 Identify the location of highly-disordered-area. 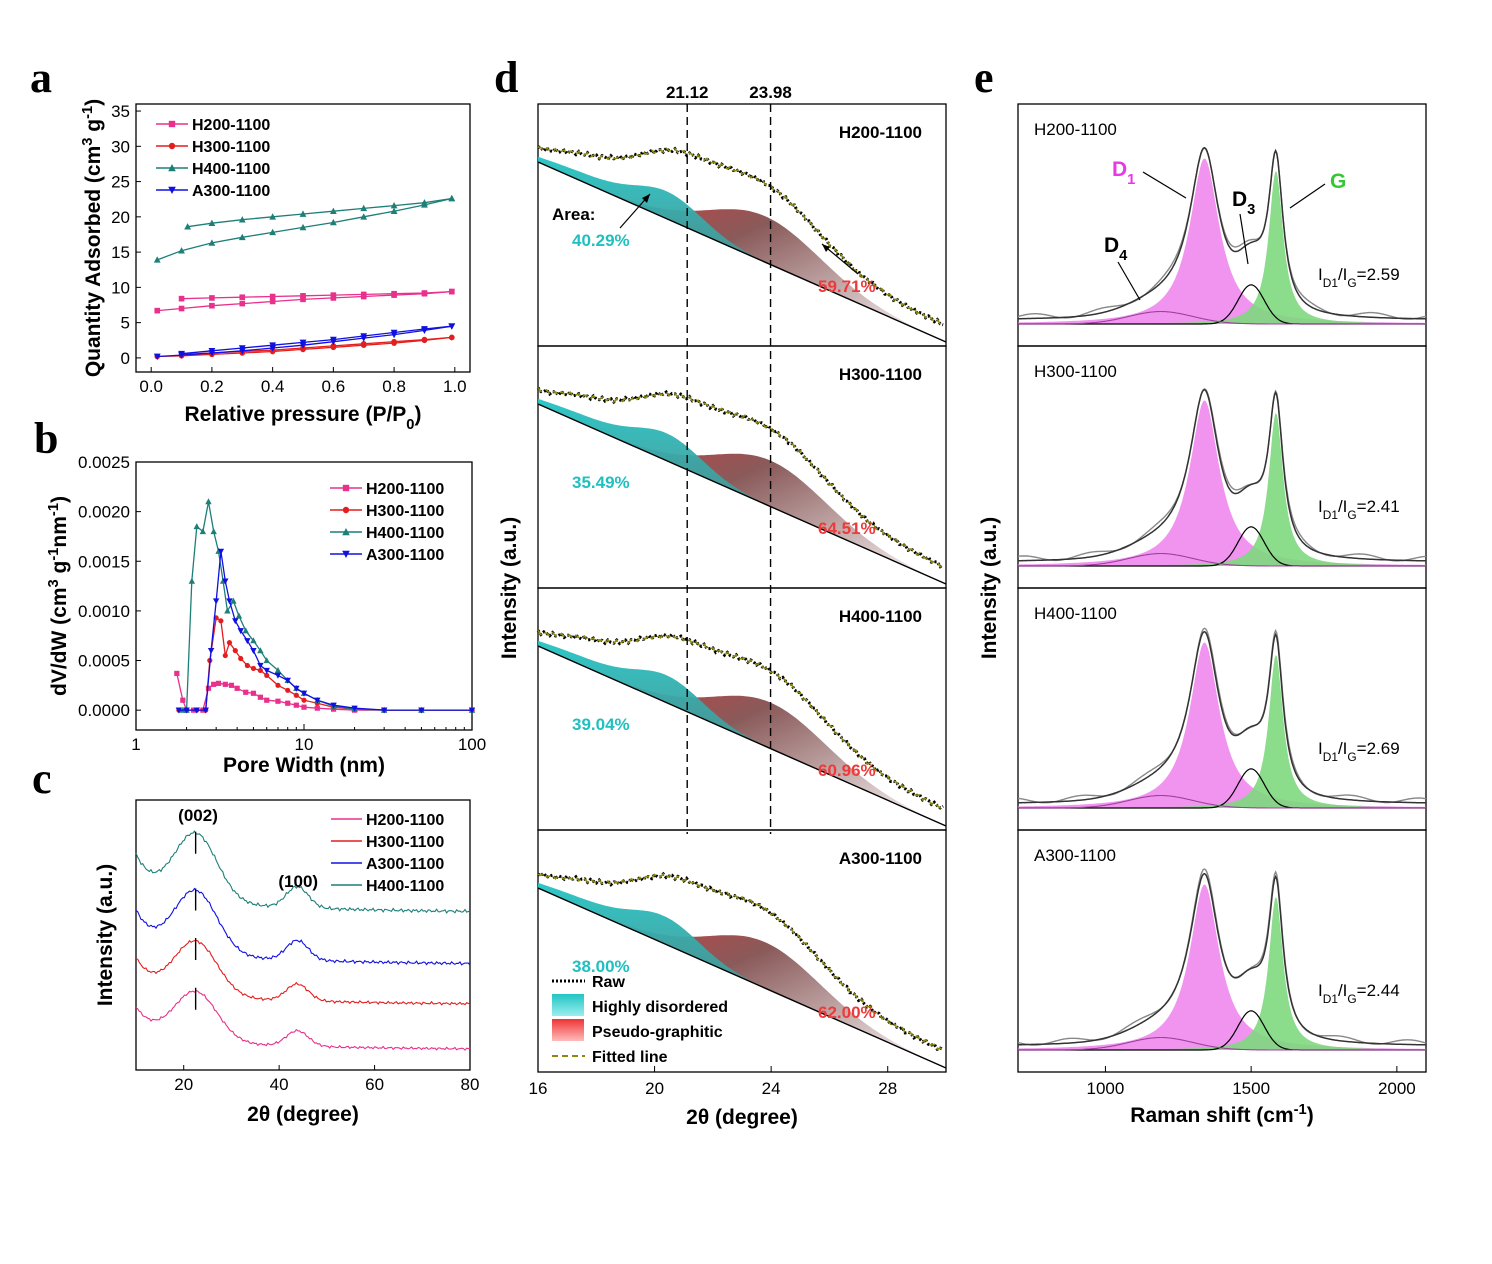
(742, 975).